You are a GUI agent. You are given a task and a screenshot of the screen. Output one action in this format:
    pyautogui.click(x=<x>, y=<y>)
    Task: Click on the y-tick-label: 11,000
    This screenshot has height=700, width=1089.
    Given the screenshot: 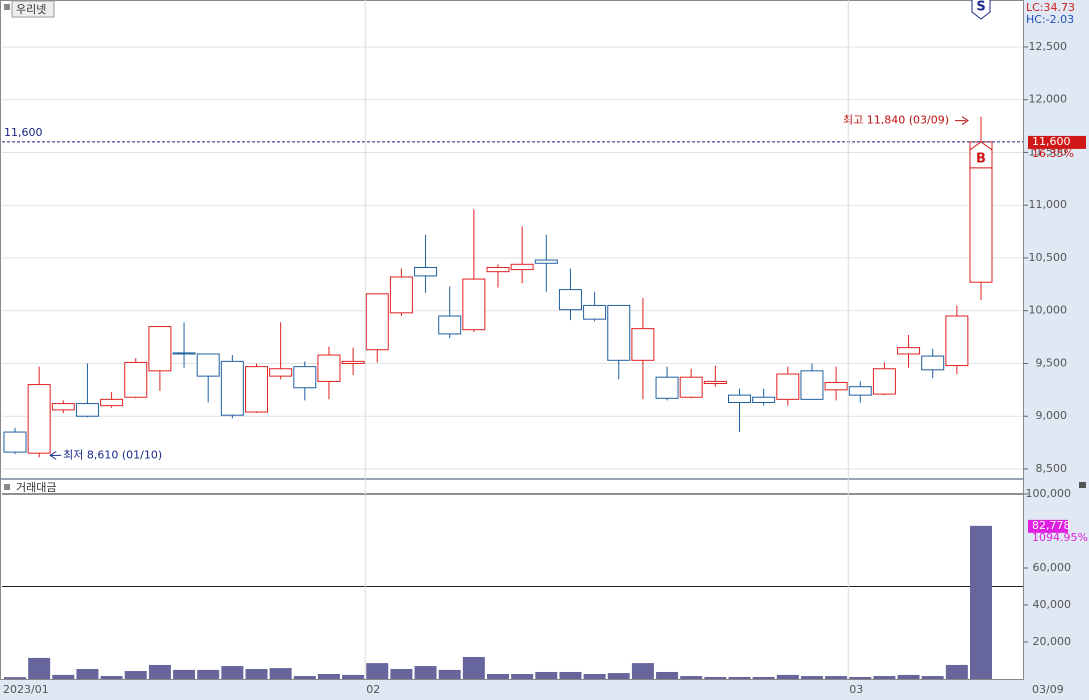 What is the action you would take?
    pyautogui.click(x=1048, y=204)
    